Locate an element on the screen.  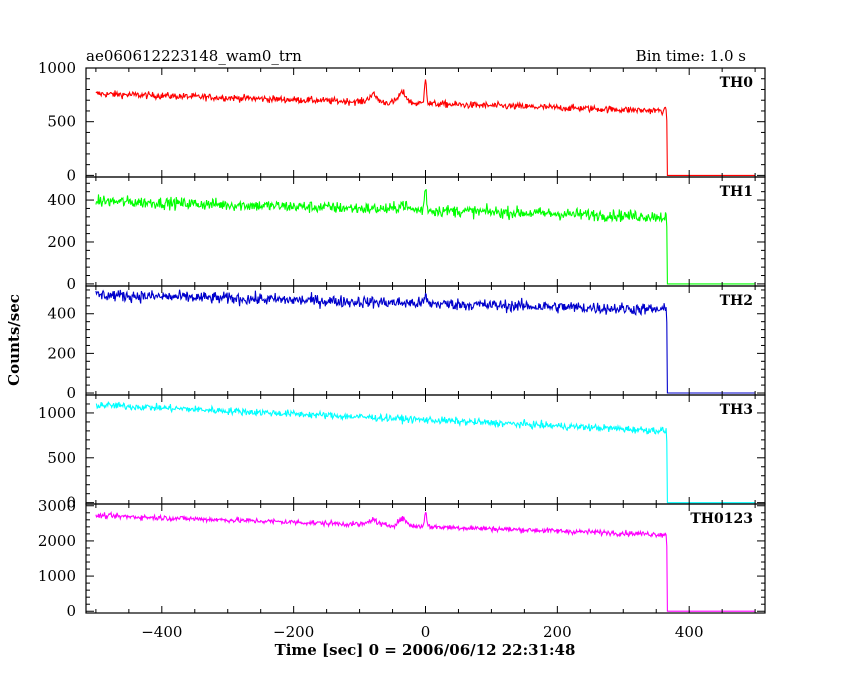
panel-th2: 0 200 400 TH2 is located at coordinates (406, 343).